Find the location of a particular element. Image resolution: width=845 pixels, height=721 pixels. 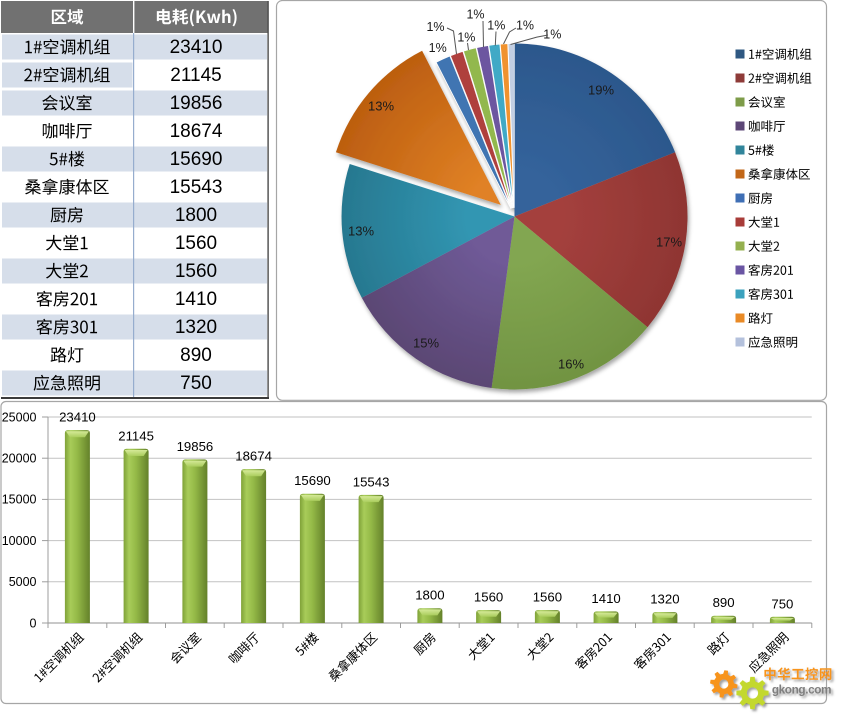

svg-text: 0 is located at coordinates (33, 623).